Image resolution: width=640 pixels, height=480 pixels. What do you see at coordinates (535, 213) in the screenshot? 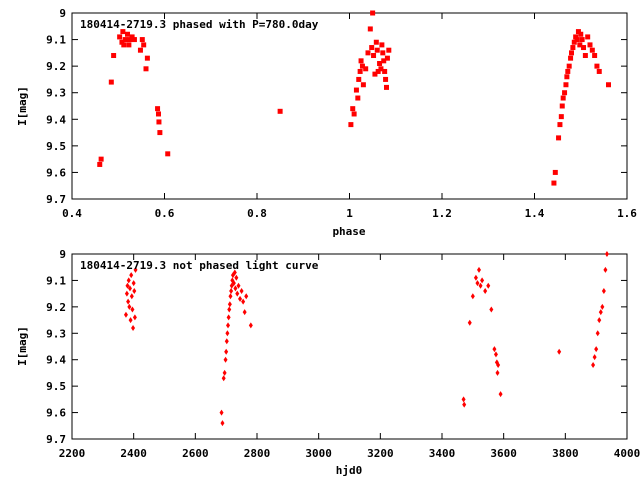
I see `x-tick-label: 1.4` at bounding box center [535, 213].